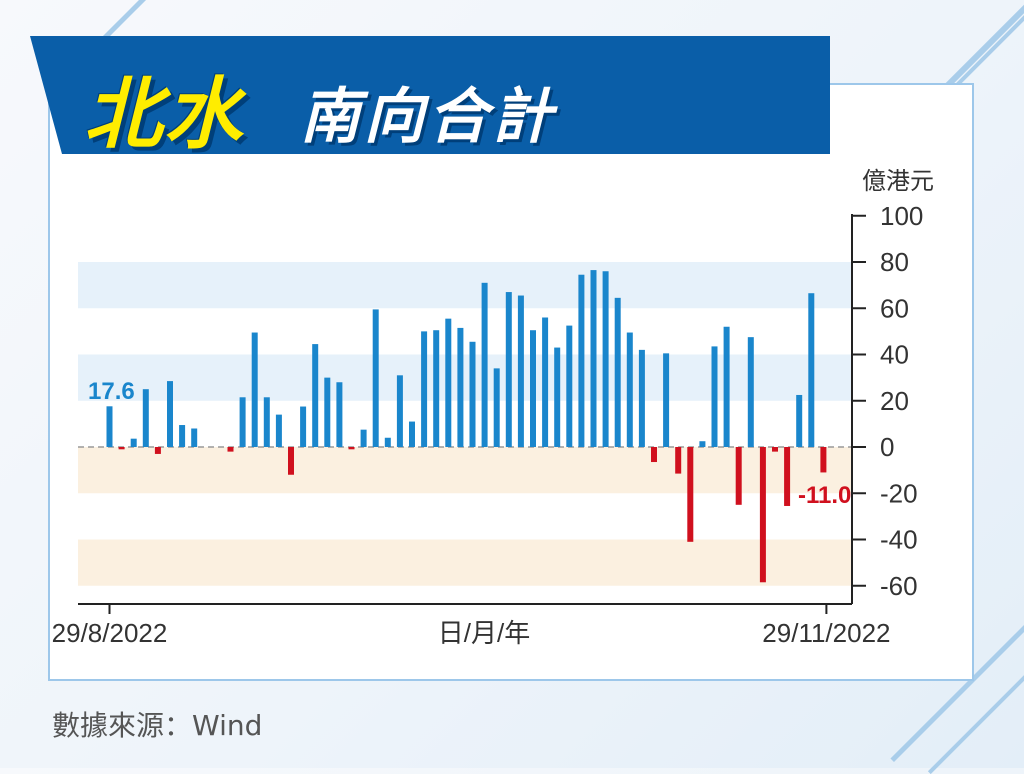 The image size is (1024, 774). I want to click on y-tick-label: -60, so click(899, 586).